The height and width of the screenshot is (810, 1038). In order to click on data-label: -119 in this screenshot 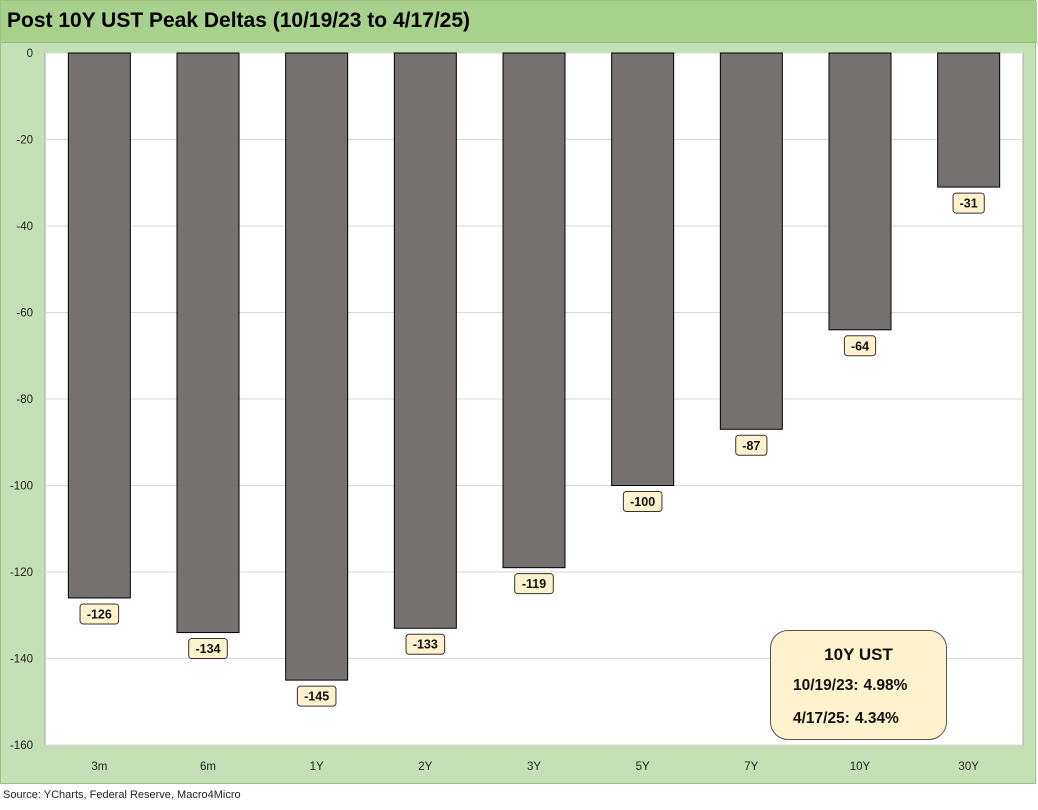, I will do `click(534, 584)`.